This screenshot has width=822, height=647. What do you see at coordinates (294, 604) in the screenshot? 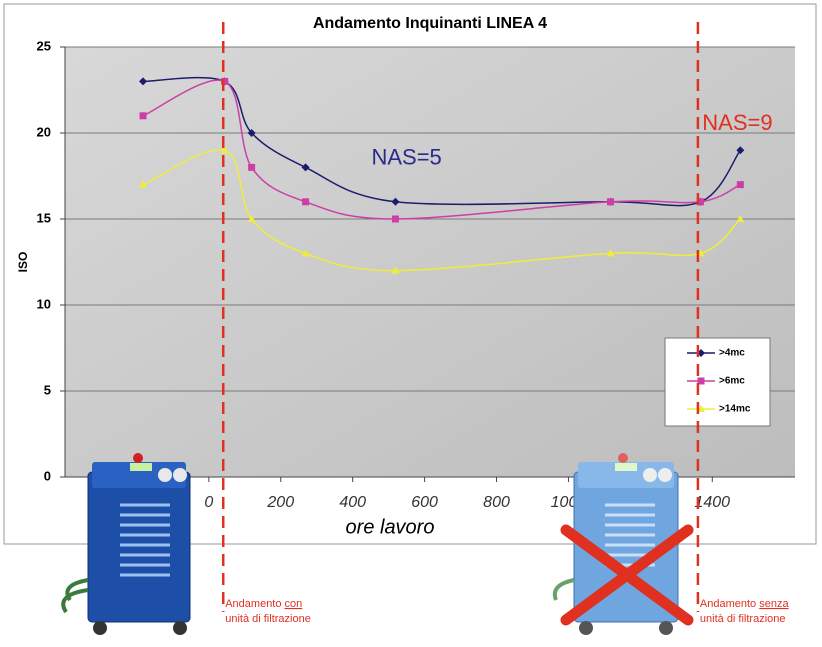
I see `note-emphasis: con` at bounding box center [294, 604].